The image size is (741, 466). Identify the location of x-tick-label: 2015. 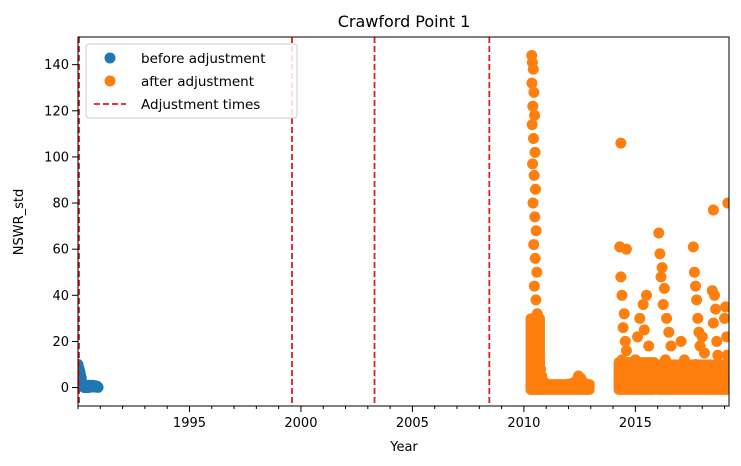
(635, 423).